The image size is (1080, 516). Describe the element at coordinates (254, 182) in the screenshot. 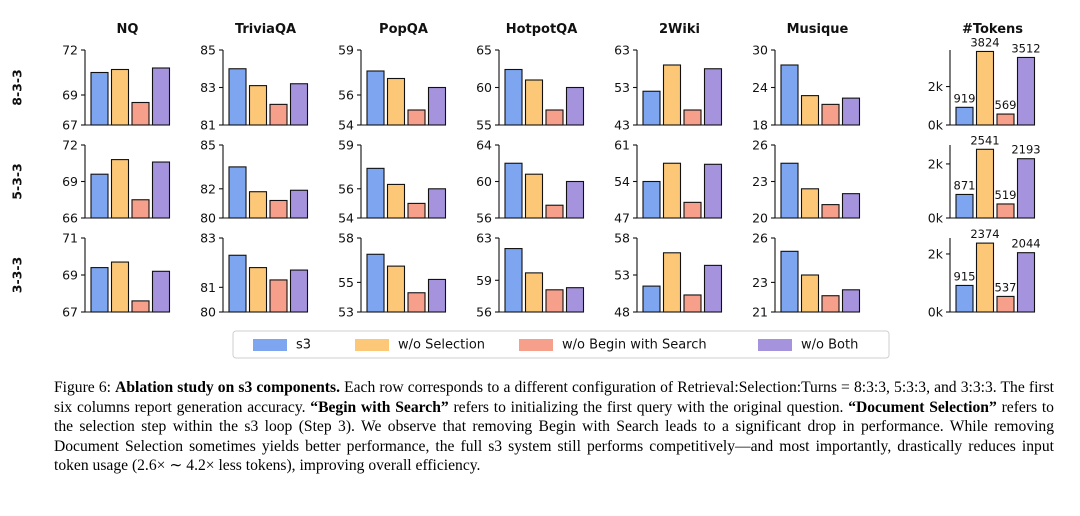

I see `panel-triviaqa-5-3-3: 80 82 85` at that location.